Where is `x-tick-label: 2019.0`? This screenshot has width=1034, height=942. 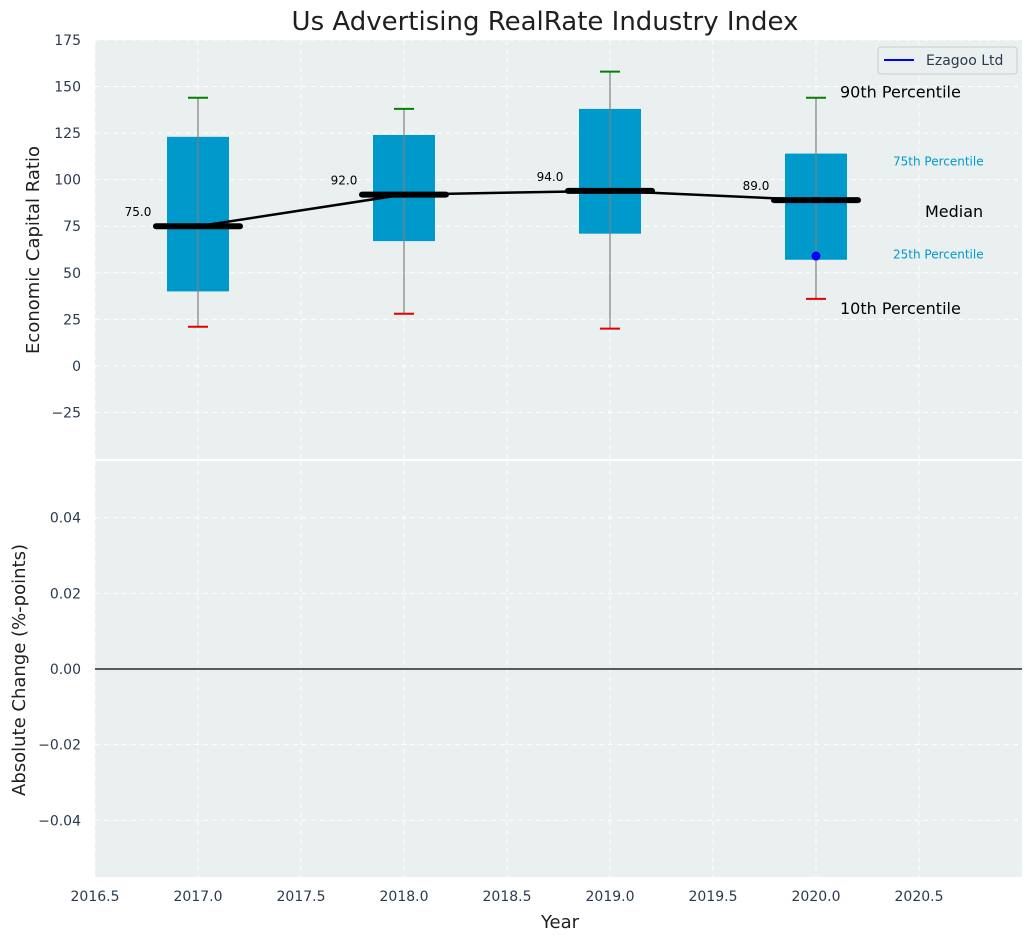
x-tick-label: 2019.0 is located at coordinates (610, 897).